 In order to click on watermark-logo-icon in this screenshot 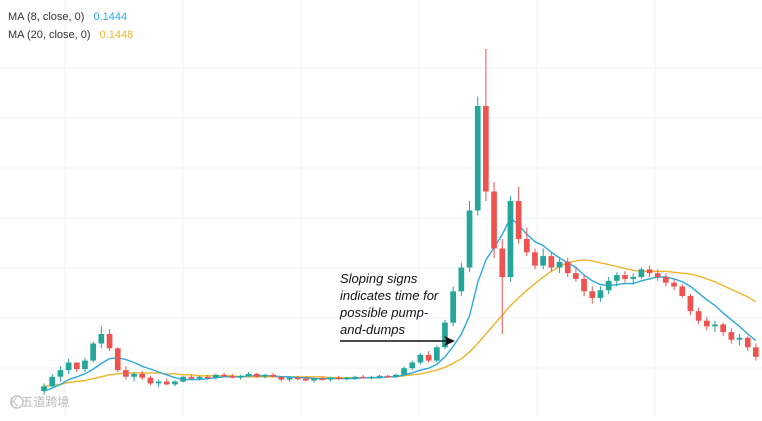, I will do `click(17, 402)`.